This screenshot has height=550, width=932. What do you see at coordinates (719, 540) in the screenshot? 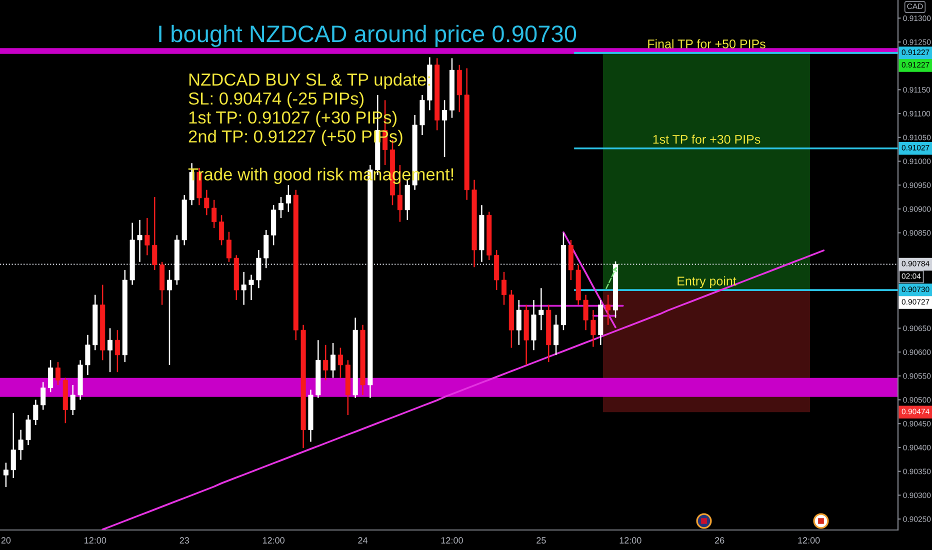
I see `x-tick-label: 26` at bounding box center [719, 540].